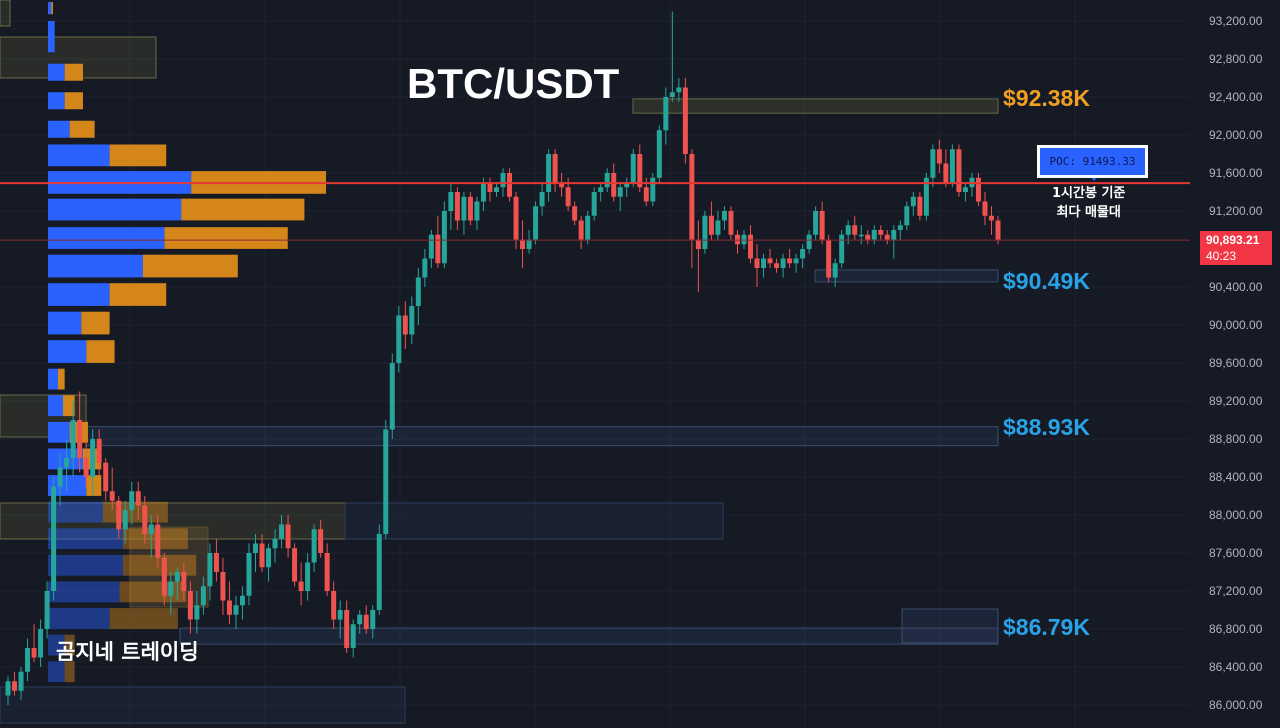 The image size is (1280, 728). I want to click on price-tick-label: 91,200.00, so click(1236, 211).